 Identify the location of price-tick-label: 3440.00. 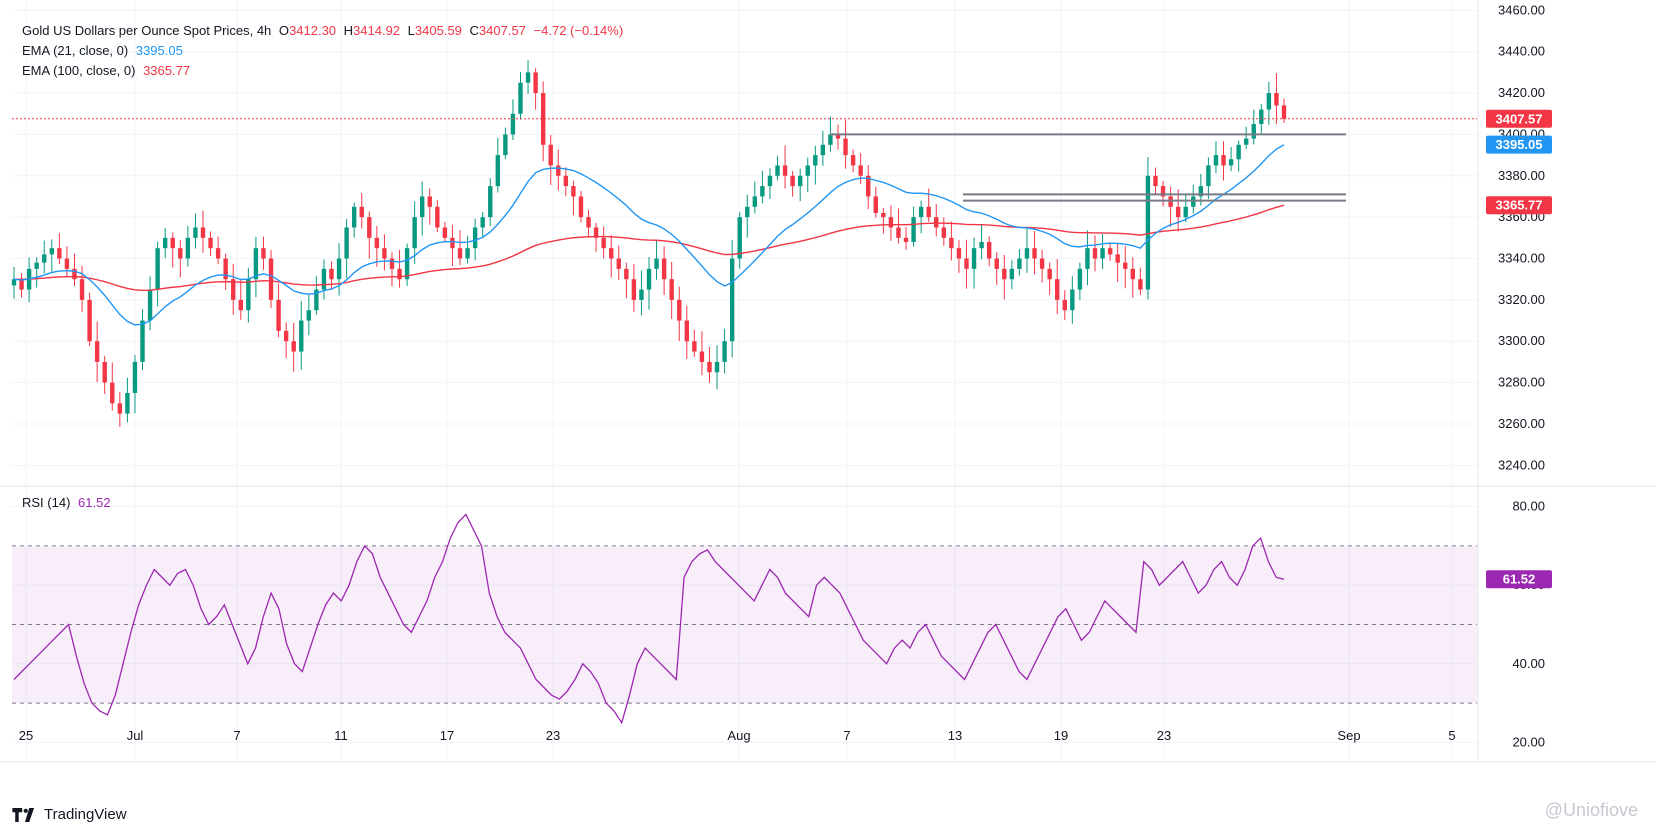
(1521, 51).